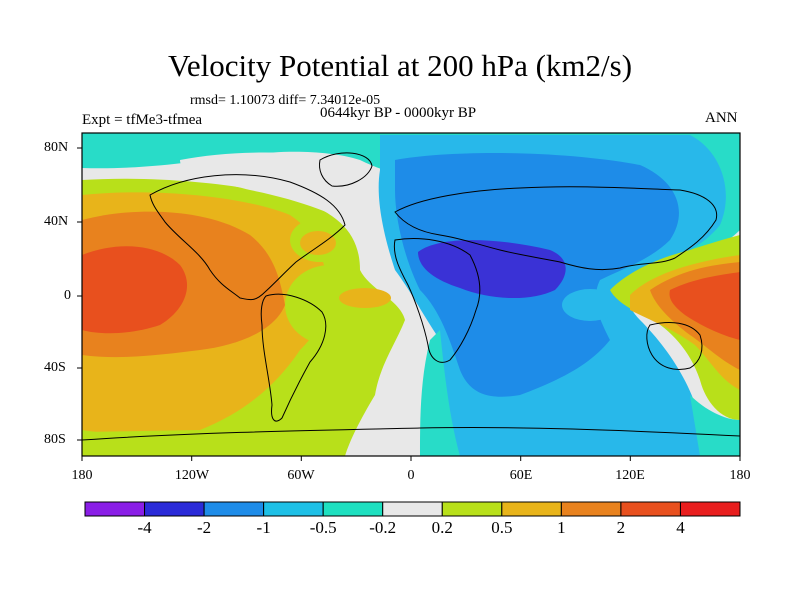 The width and height of the screenshot is (800, 600). What do you see at coordinates (740, 475) in the screenshot?
I see `x-tick-180e: 180` at bounding box center [740, 475].